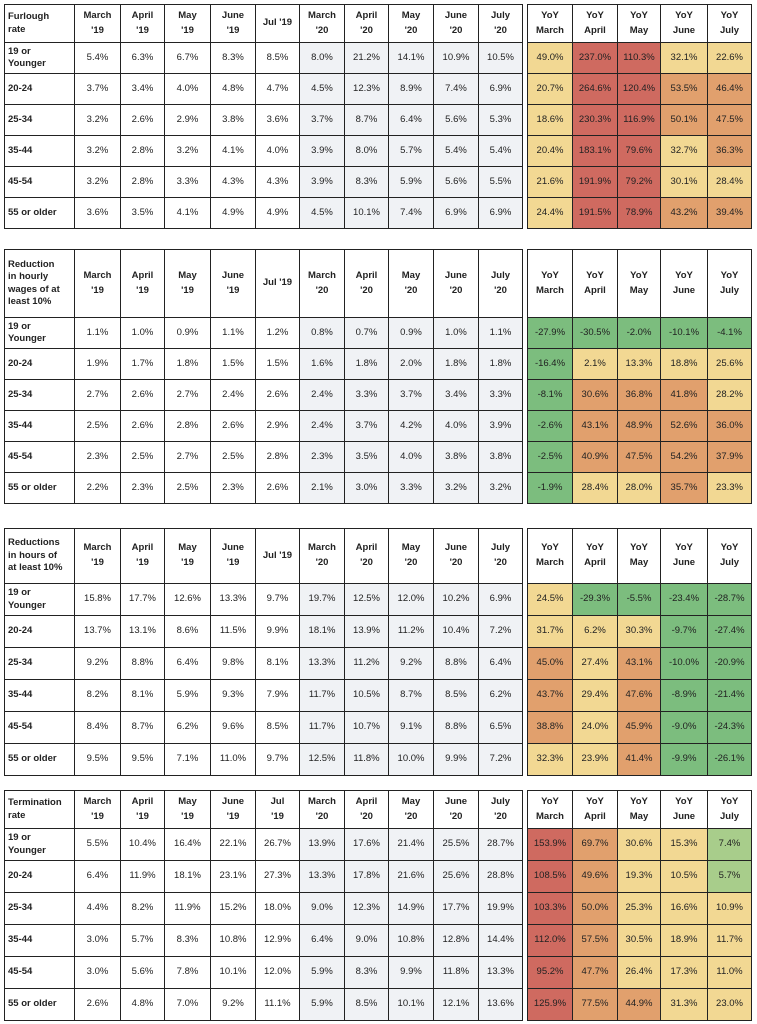  Describe the element at coordinates (500, 844) in the screenshot. I see `value-cell: 28.7%` at that location.